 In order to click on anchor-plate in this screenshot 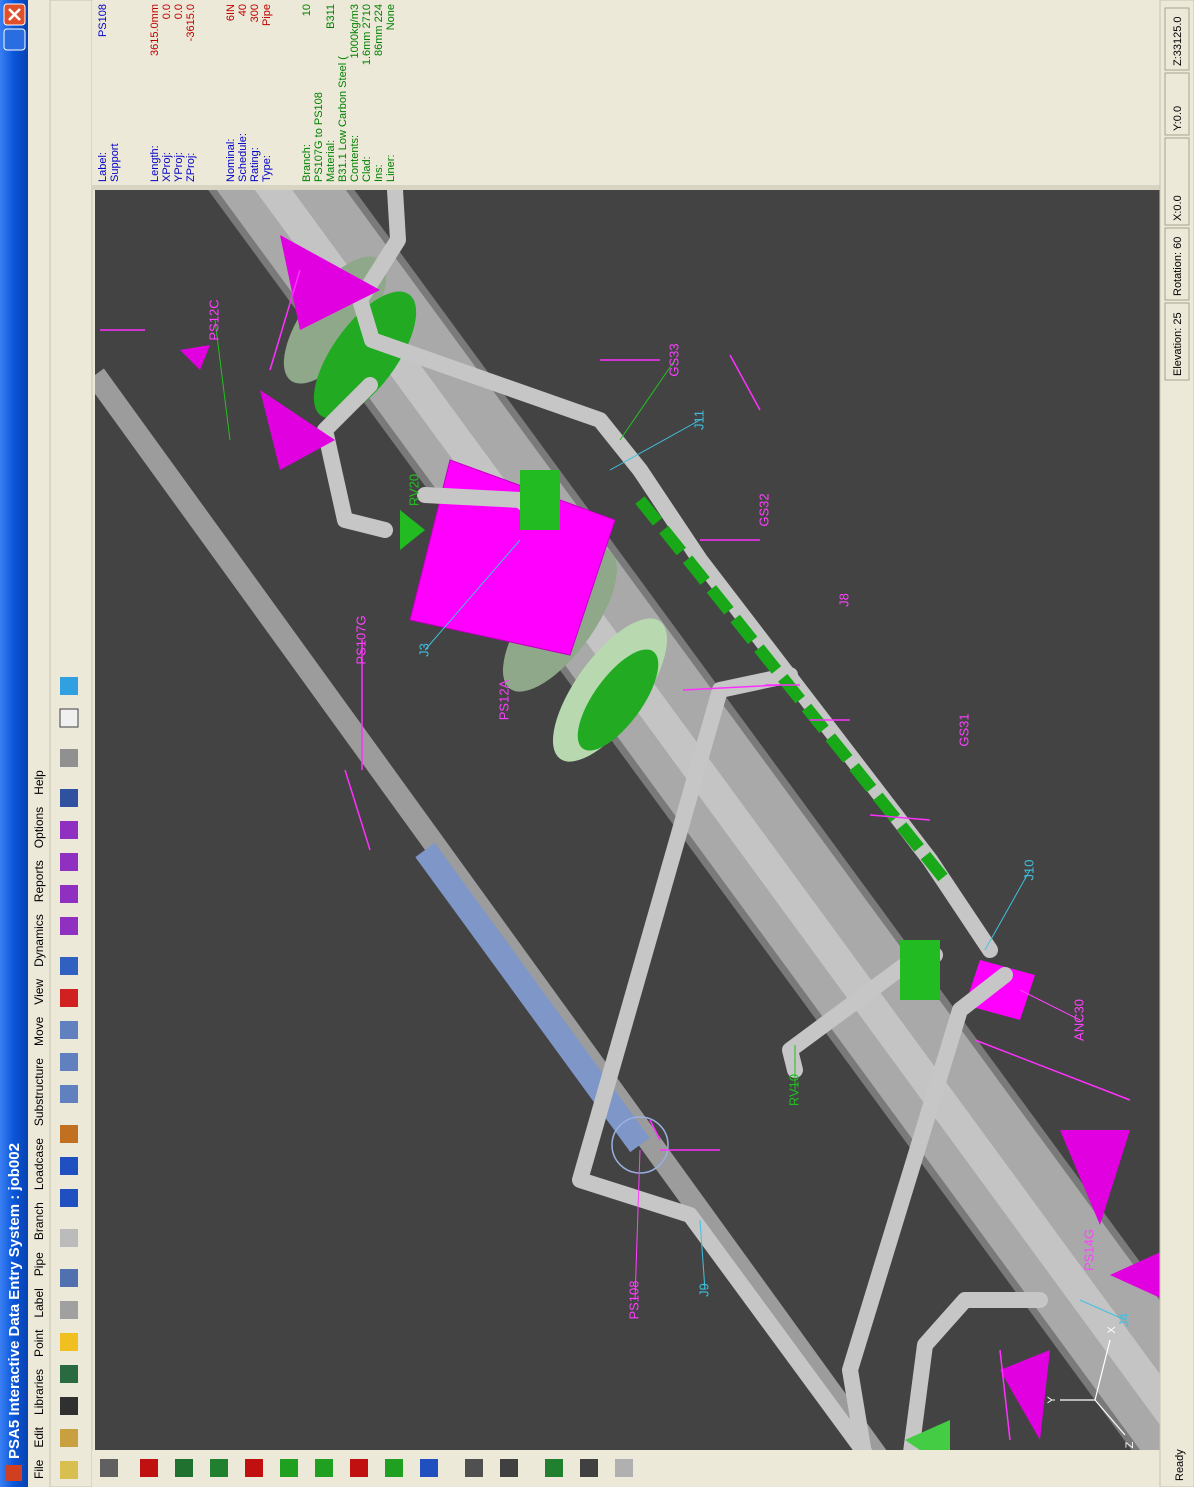, I will do `click(1000, 990)`.